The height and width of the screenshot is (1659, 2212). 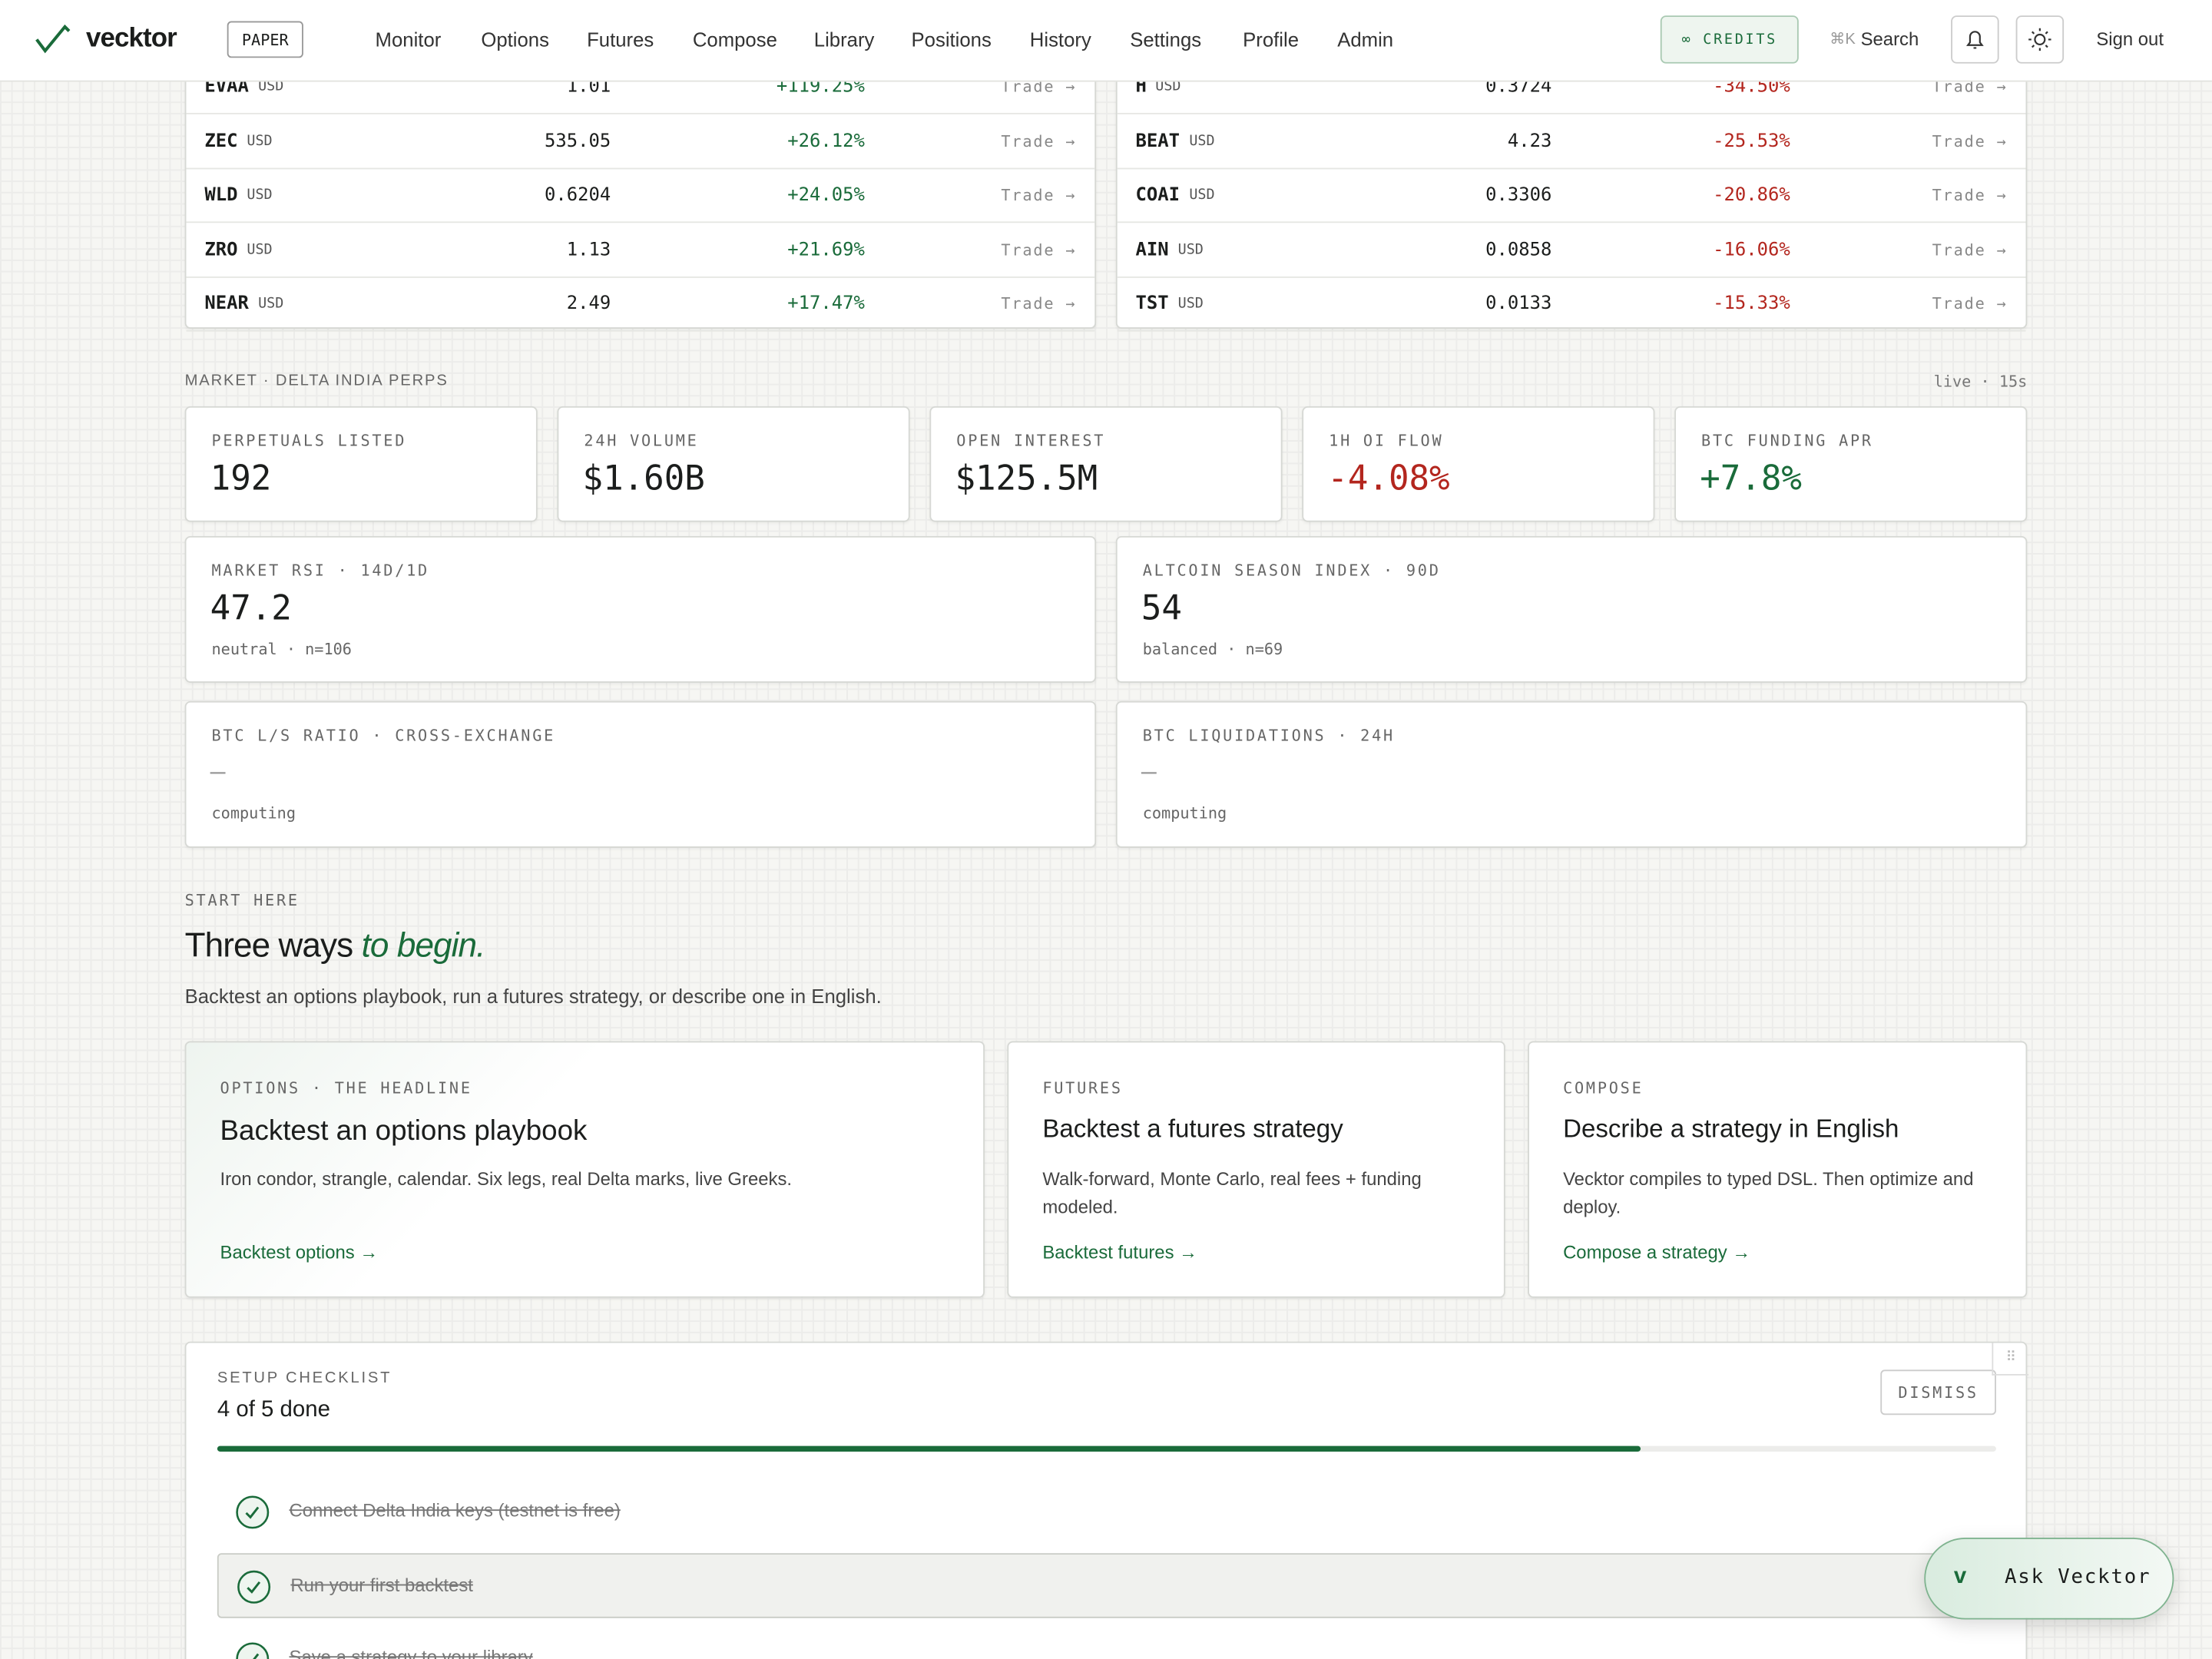 I want to click on logo-icon, so click(x=53, y=39).